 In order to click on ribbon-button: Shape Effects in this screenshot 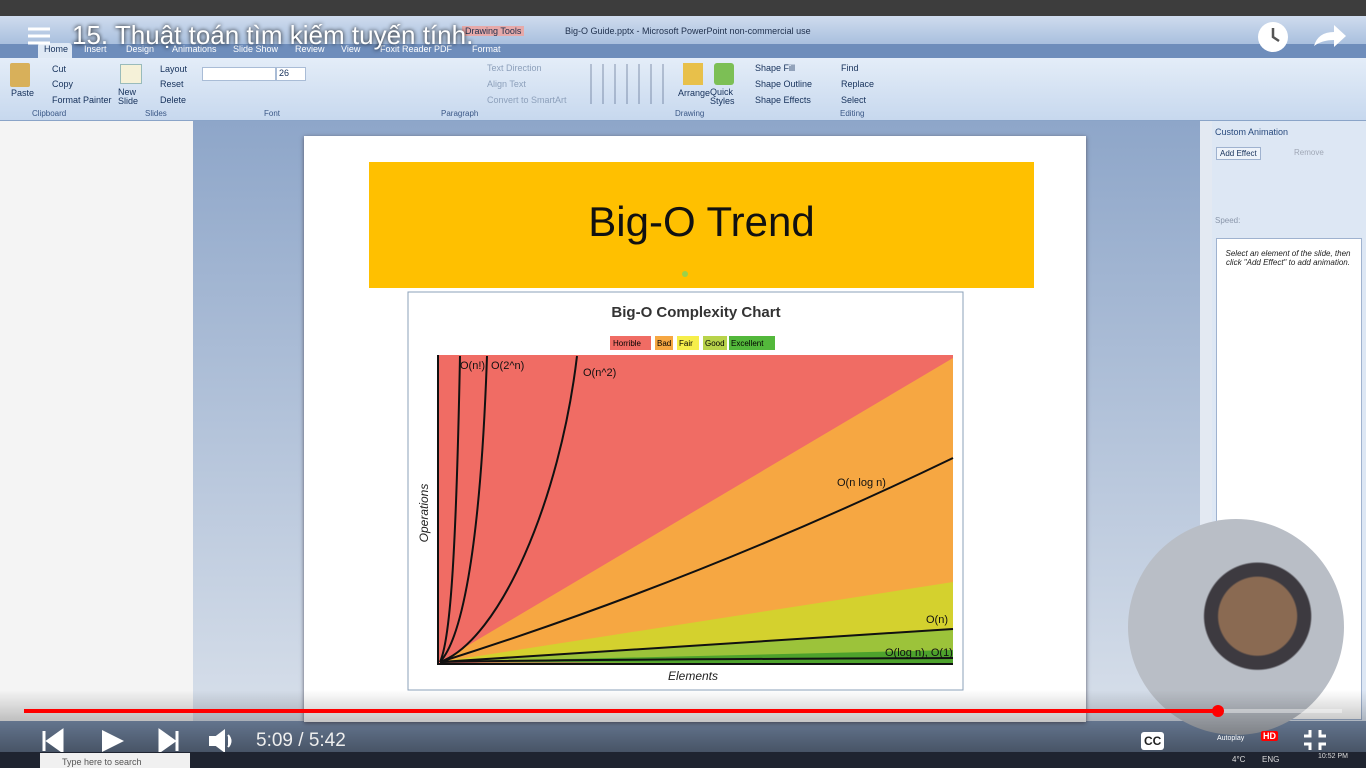, I will do `click(783, 100)`.